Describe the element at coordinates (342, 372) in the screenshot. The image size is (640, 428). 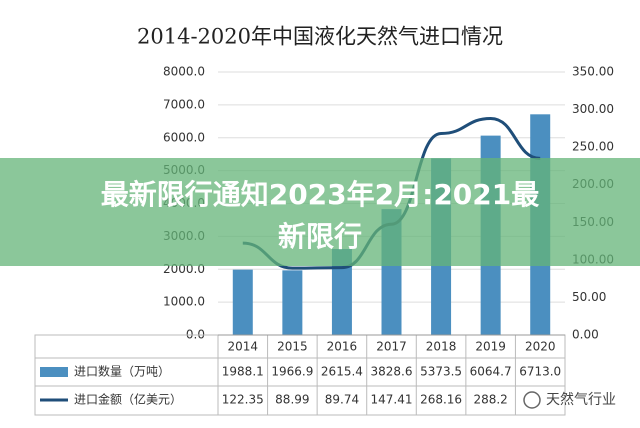
I see `table-value: 2615.4` at that location.